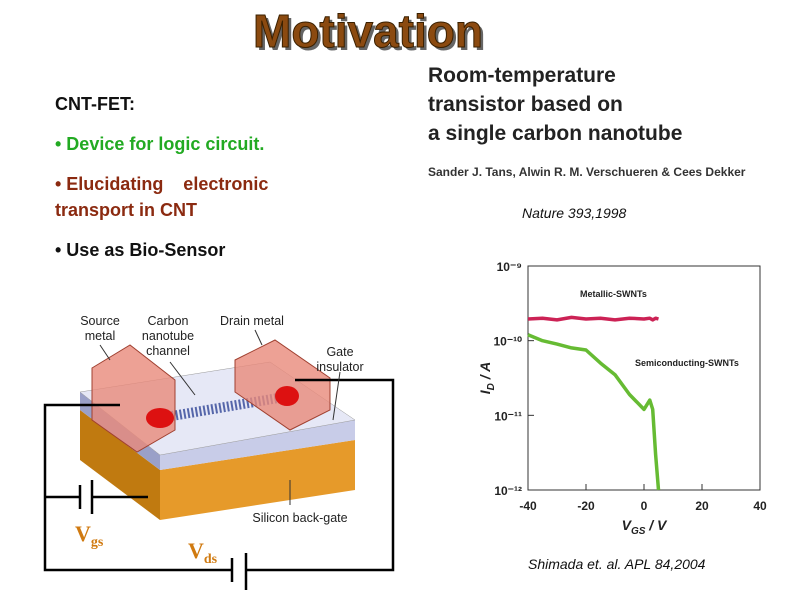 Image resolution: width=800 pixels, height=600 pixels. Describe the element at coordinates (485, 372) in the screenshot. I see `label-rest: / A` at that location.